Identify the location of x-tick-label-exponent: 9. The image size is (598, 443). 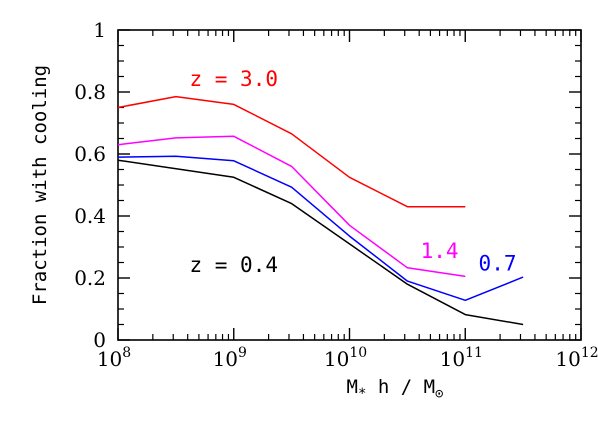
(242, 353).